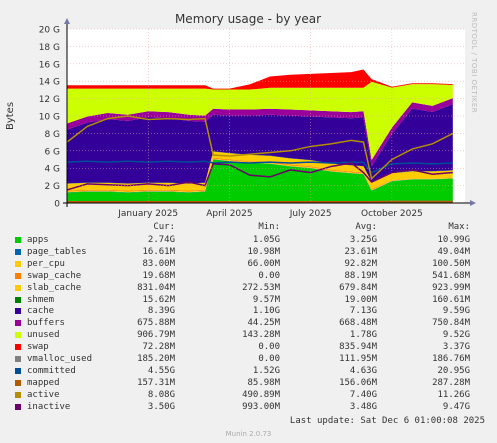 This screenshot has height=443, width=497. Describe the element at coordinates (10, 116) in the screenshot. I see `y-axis-label: Bytes` at that location.